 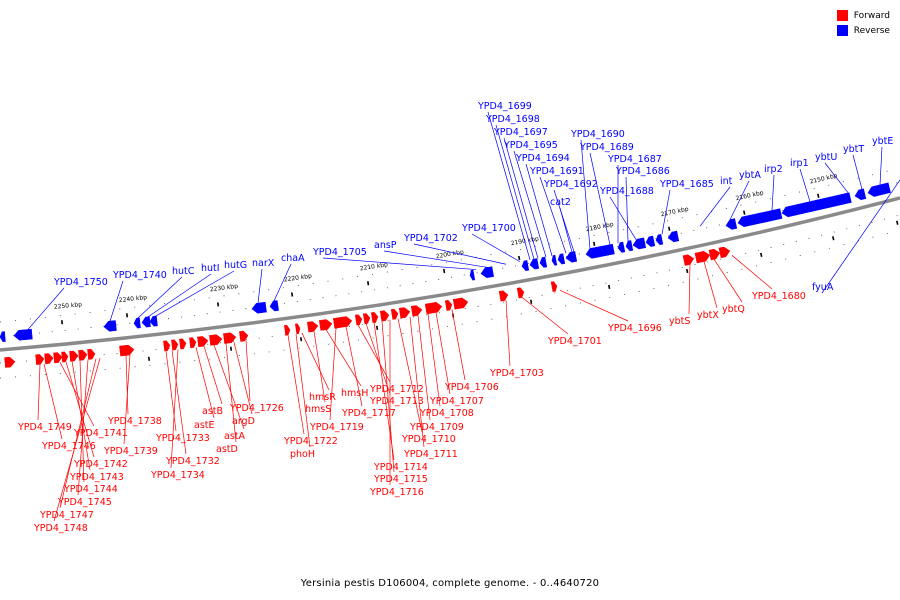 I want to click on reverse-gene-label: YPD4_1692, so click(x=570, y=184).